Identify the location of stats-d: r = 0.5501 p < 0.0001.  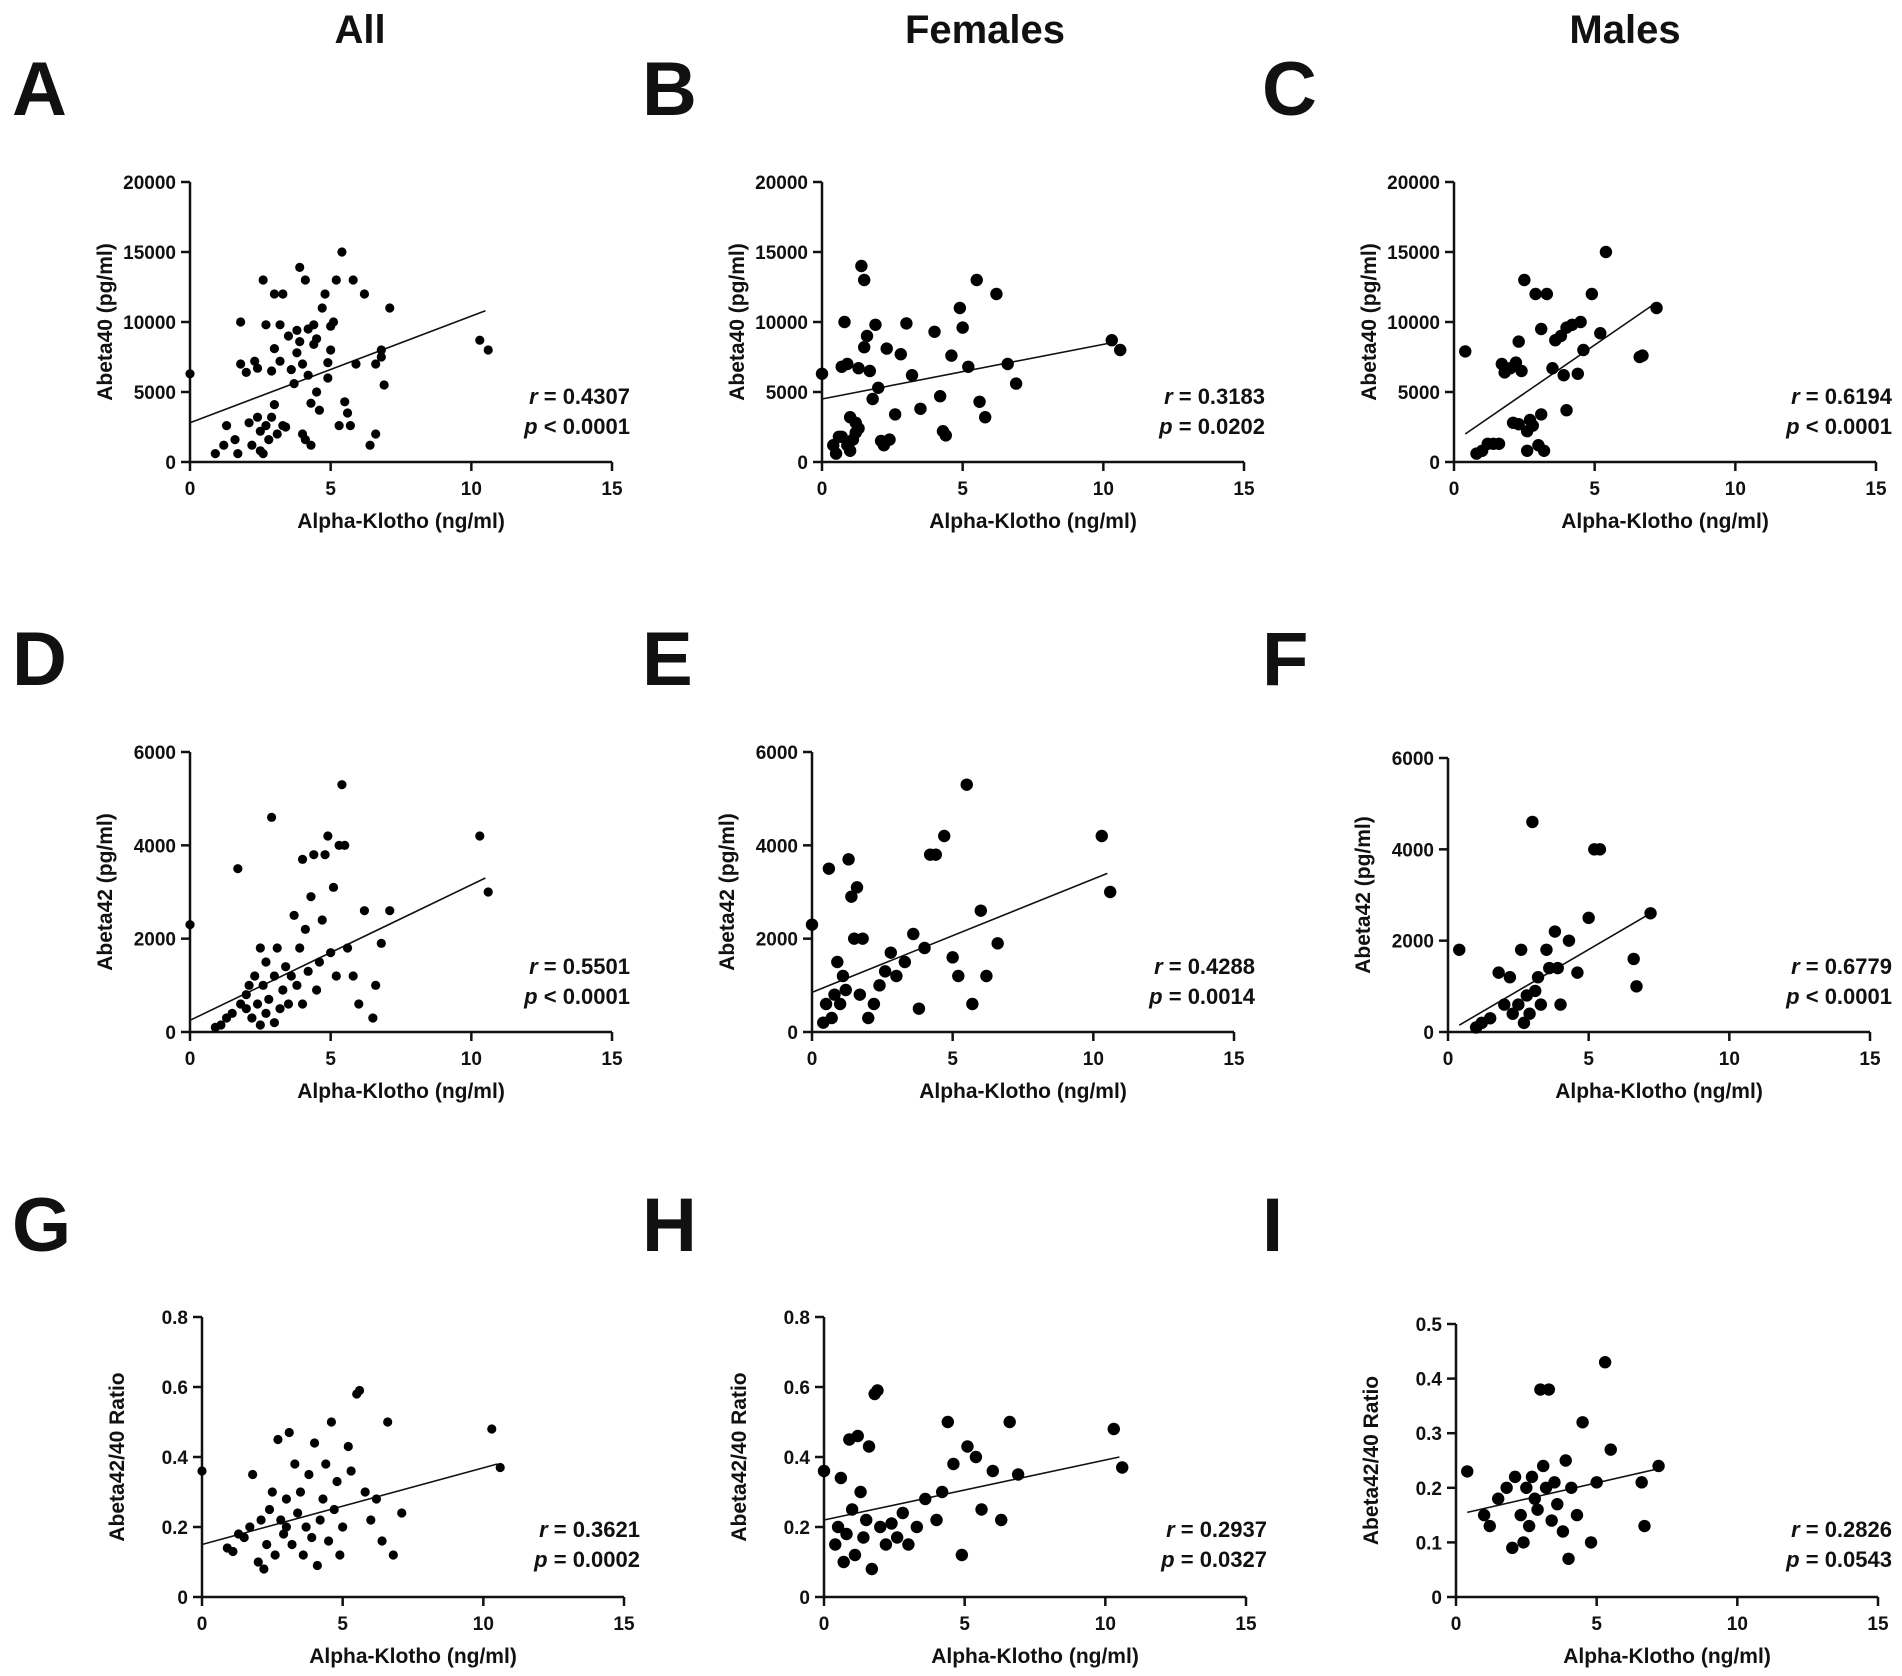
(540, 982).